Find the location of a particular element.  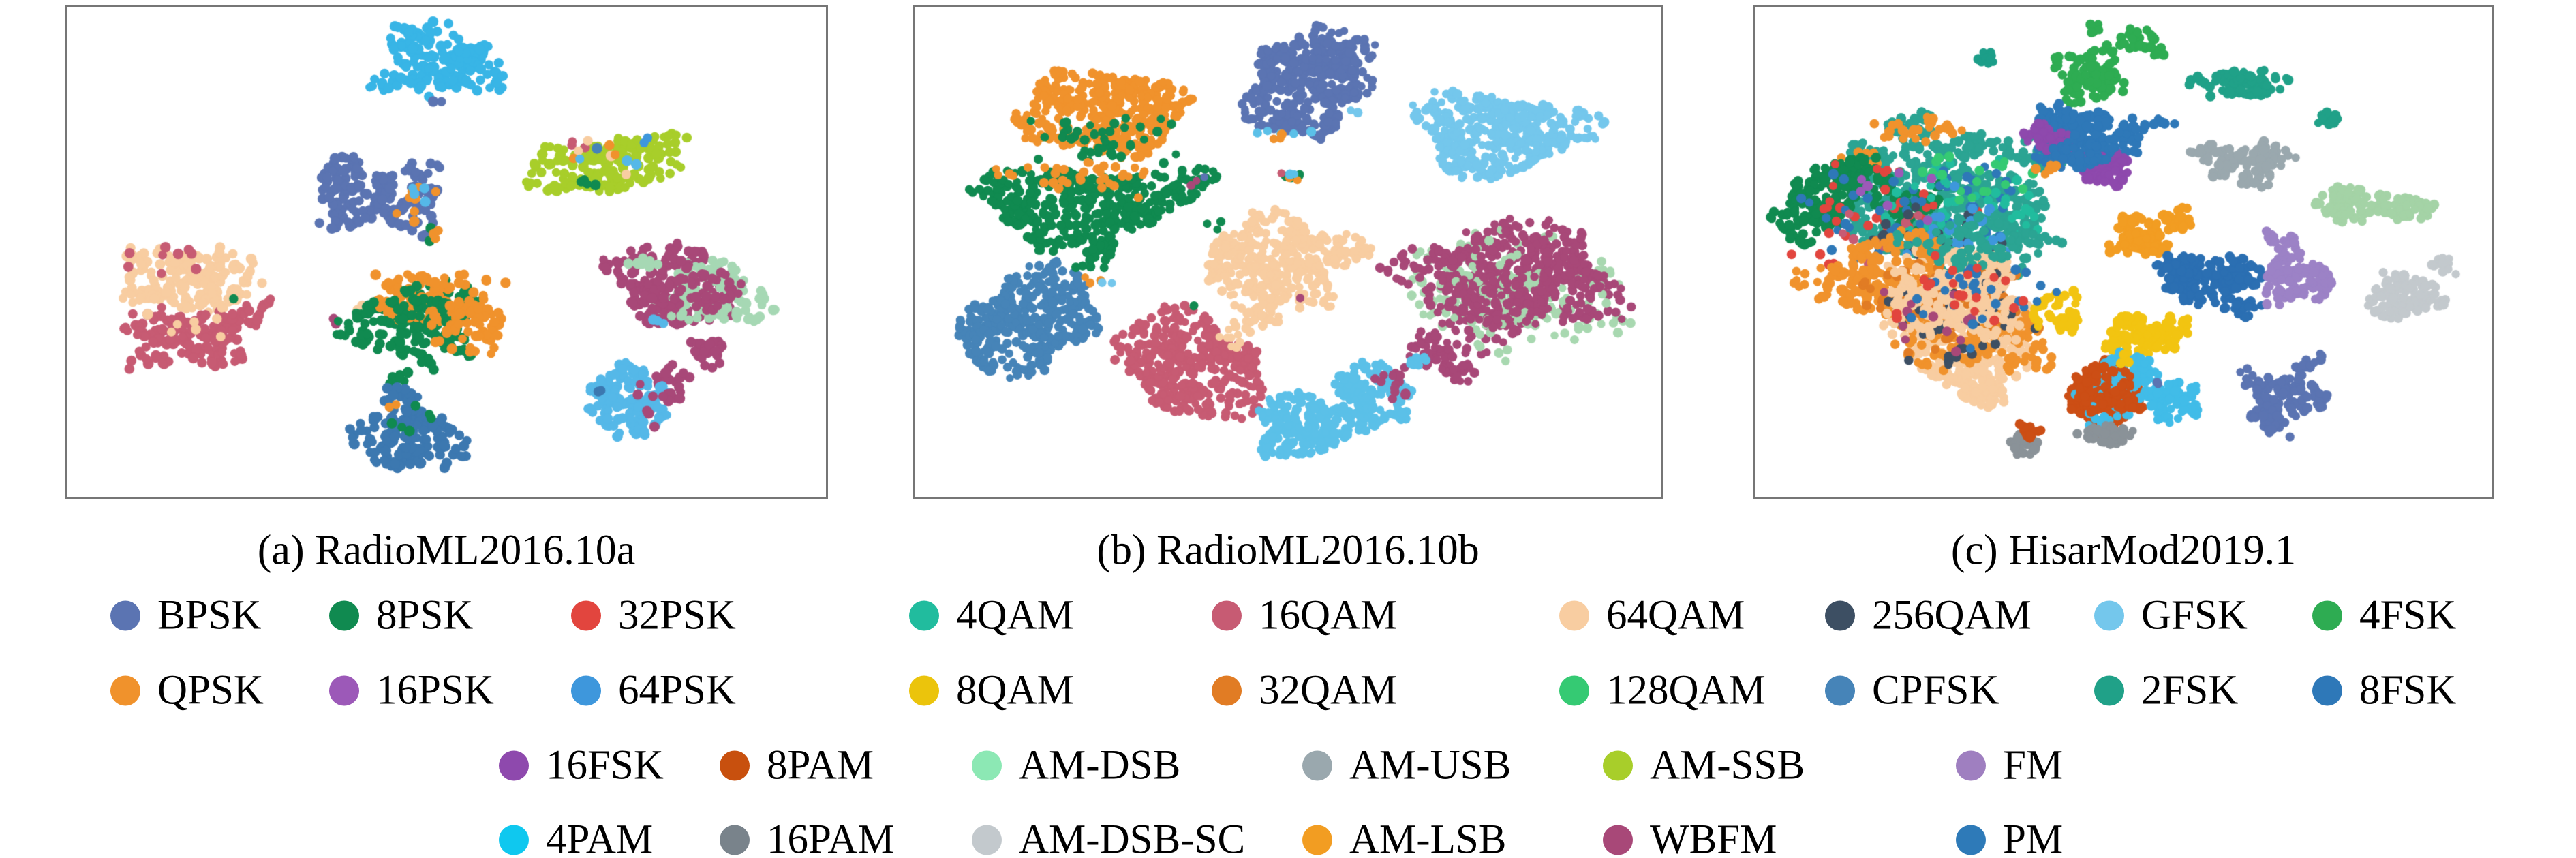

legend-item-am-lsb: AM-LSB is located at coordinates (1404, 838).